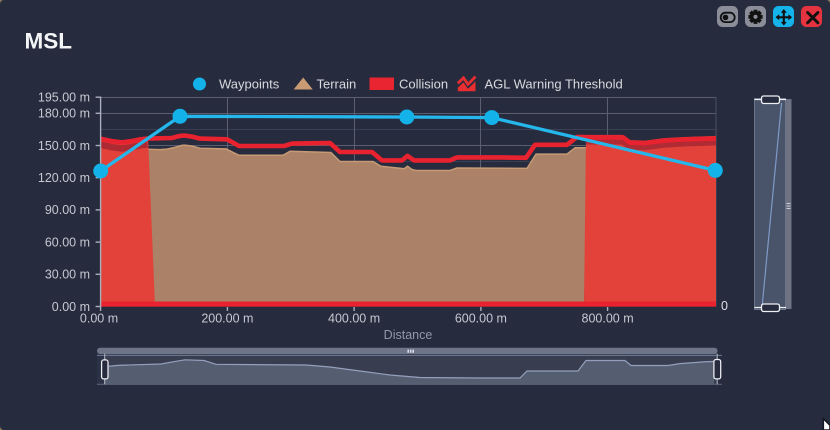  I want to click on svg-text: 600.00 m, so click(481, 319).